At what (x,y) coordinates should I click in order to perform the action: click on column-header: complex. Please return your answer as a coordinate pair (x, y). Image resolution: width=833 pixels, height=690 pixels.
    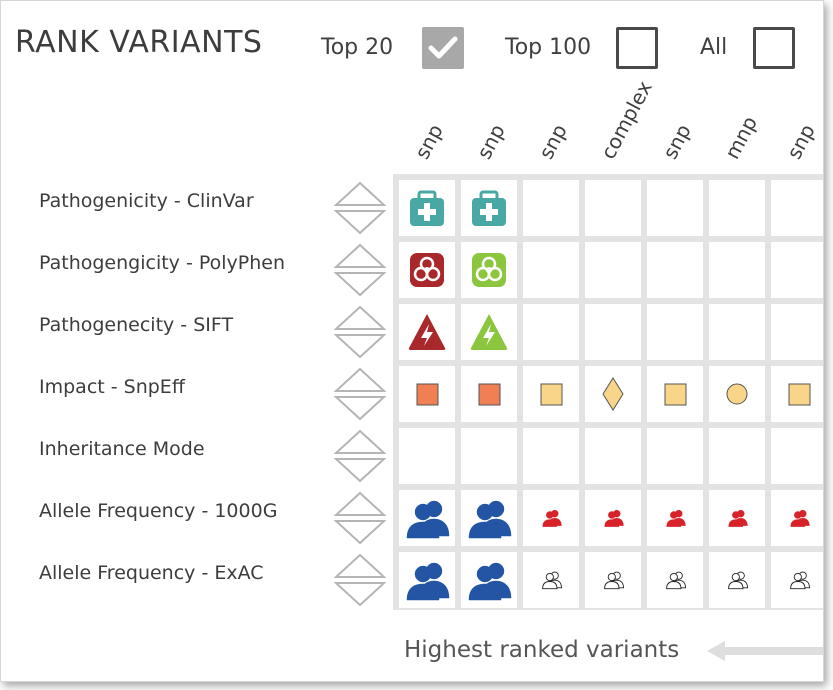
    Looking at the image, I should click on (626, 119).